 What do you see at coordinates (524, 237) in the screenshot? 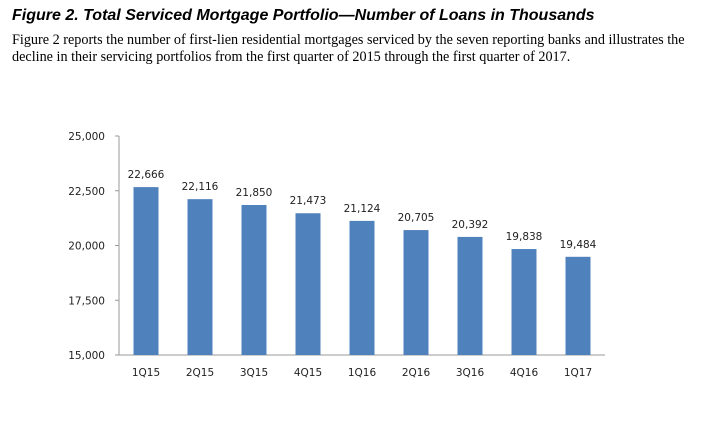
I see `data-label: 19,838` at bounding box center [524, 237].